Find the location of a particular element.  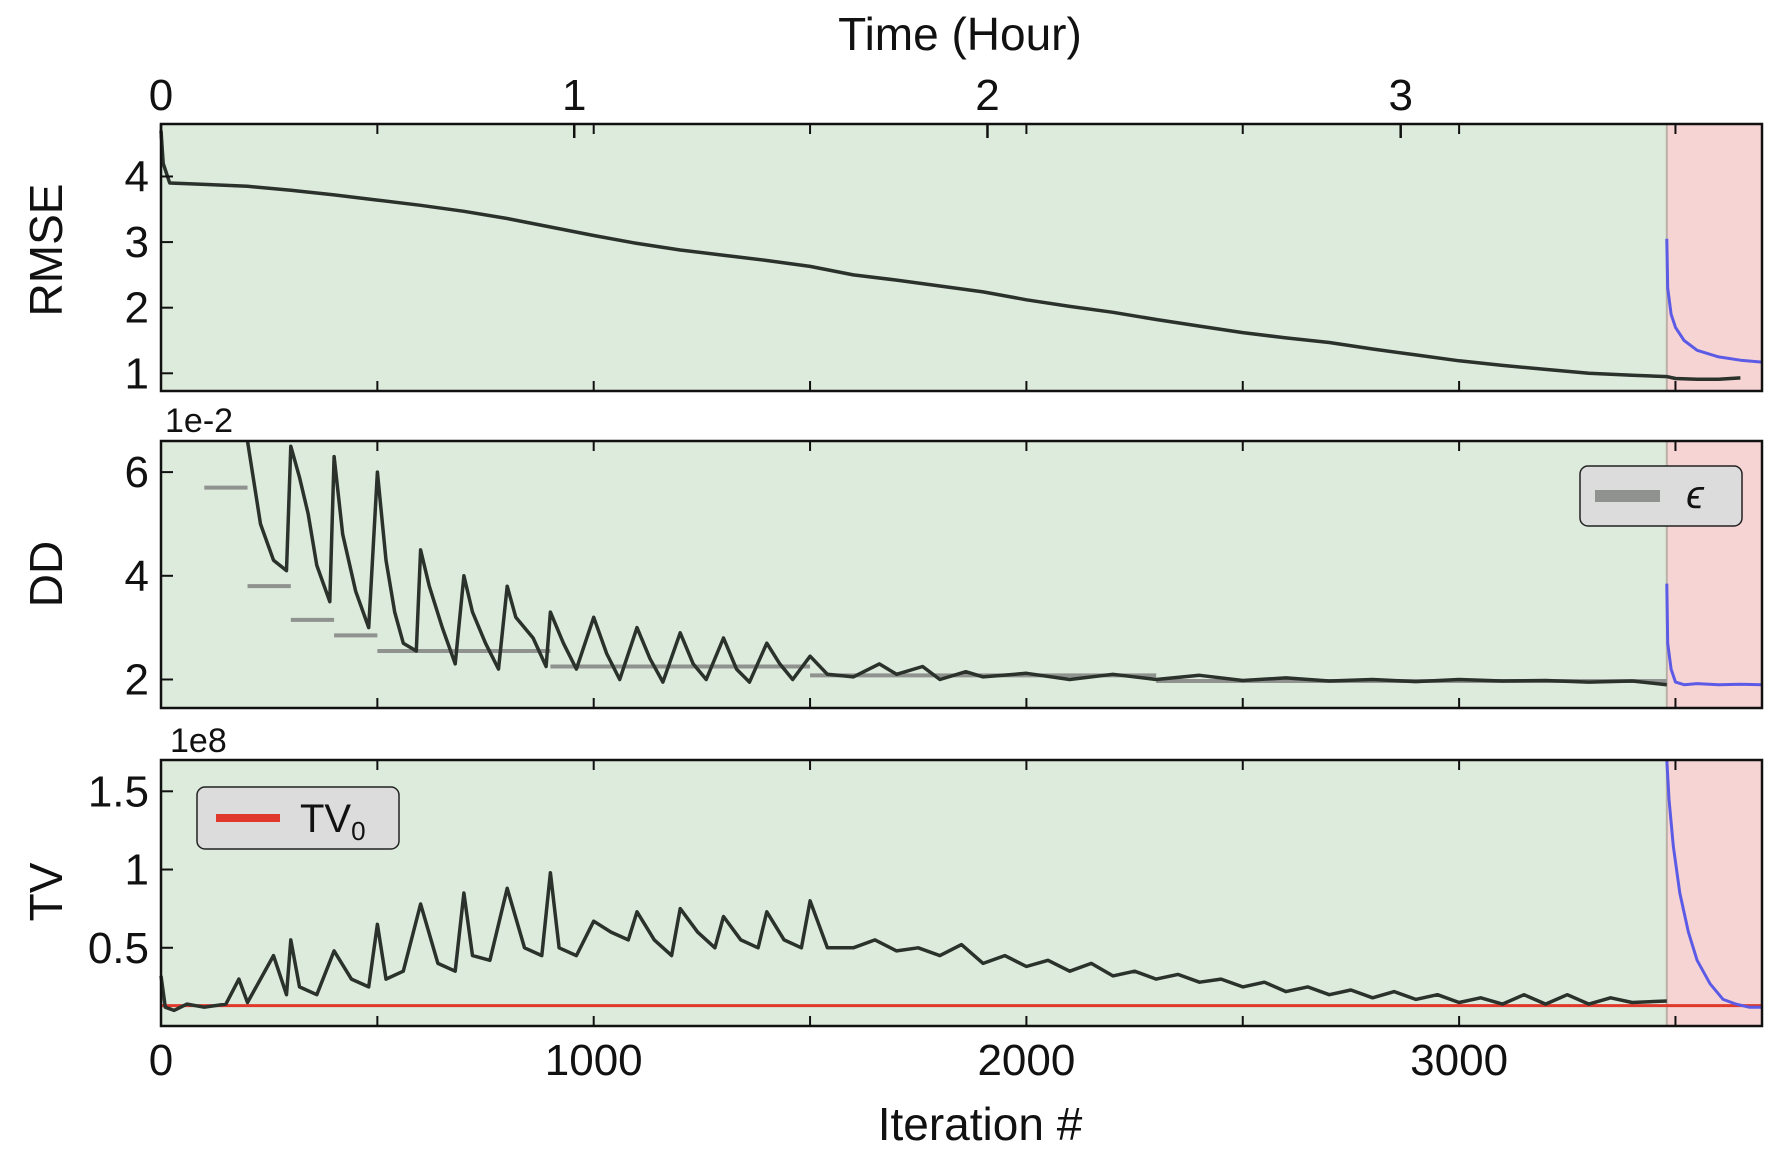

top-axis-title: Time (Hour) is located at coordinates (960, 34).